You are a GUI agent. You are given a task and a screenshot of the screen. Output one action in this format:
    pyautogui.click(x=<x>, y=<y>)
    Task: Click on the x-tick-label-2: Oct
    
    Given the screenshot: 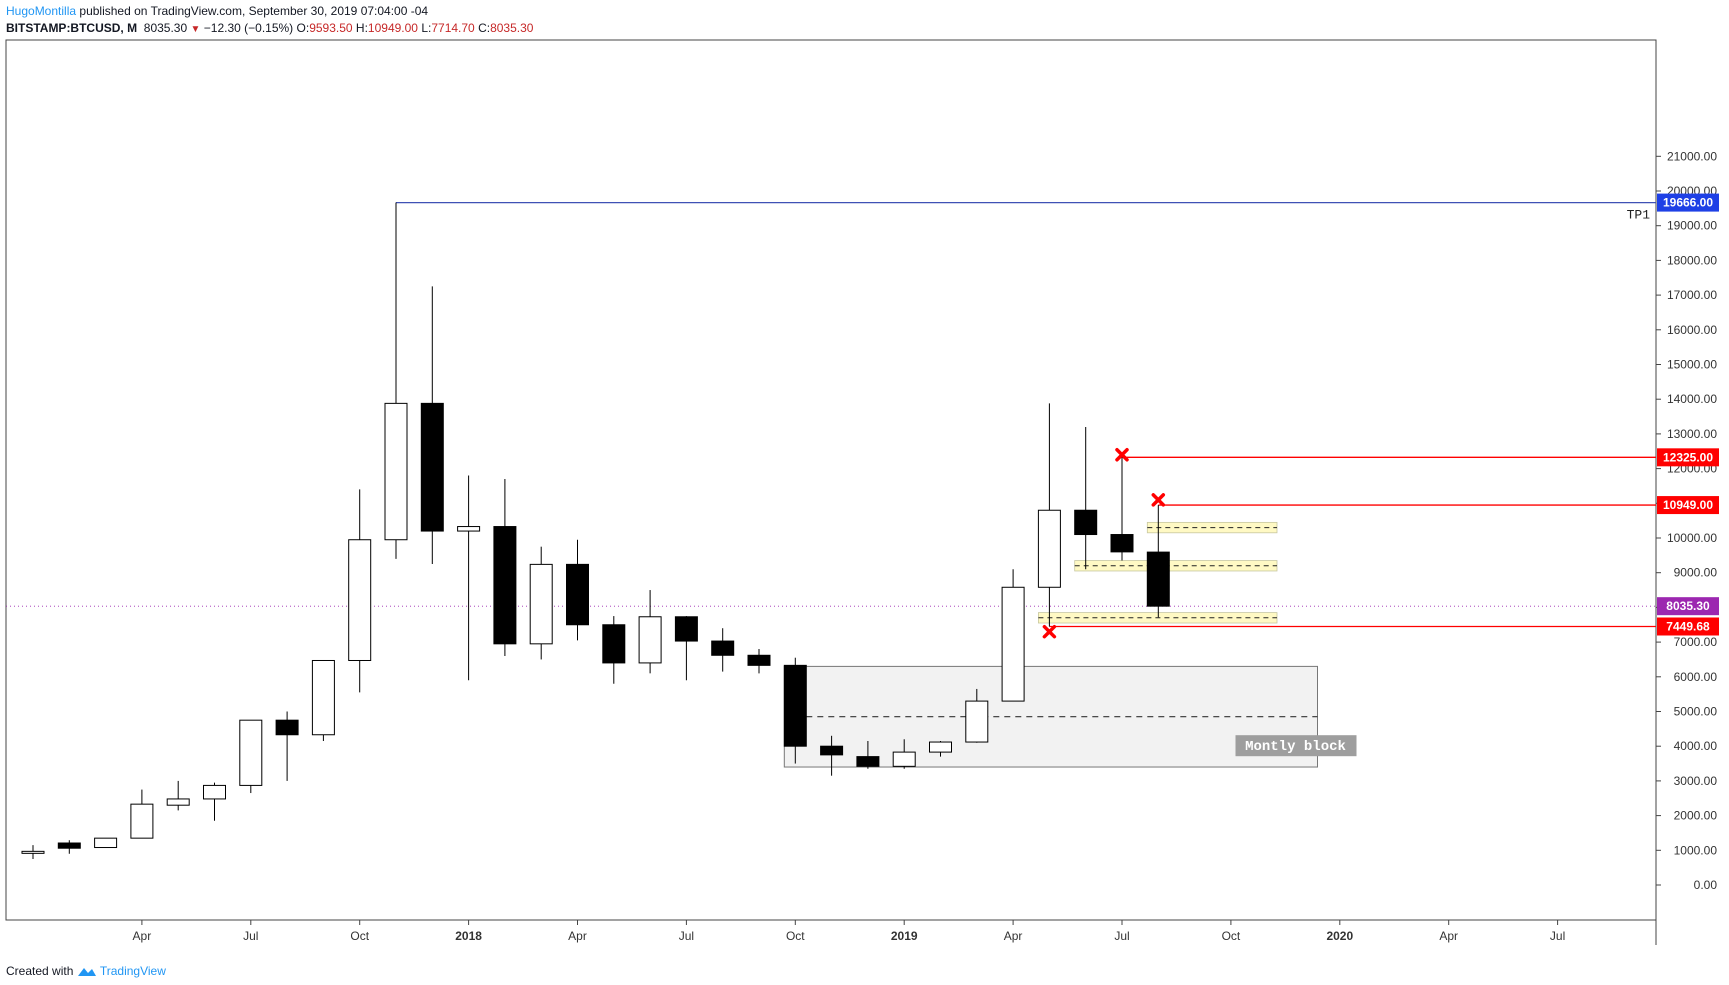 What is the action you would take?
    pyautogui.click(x=359, y=936)
    